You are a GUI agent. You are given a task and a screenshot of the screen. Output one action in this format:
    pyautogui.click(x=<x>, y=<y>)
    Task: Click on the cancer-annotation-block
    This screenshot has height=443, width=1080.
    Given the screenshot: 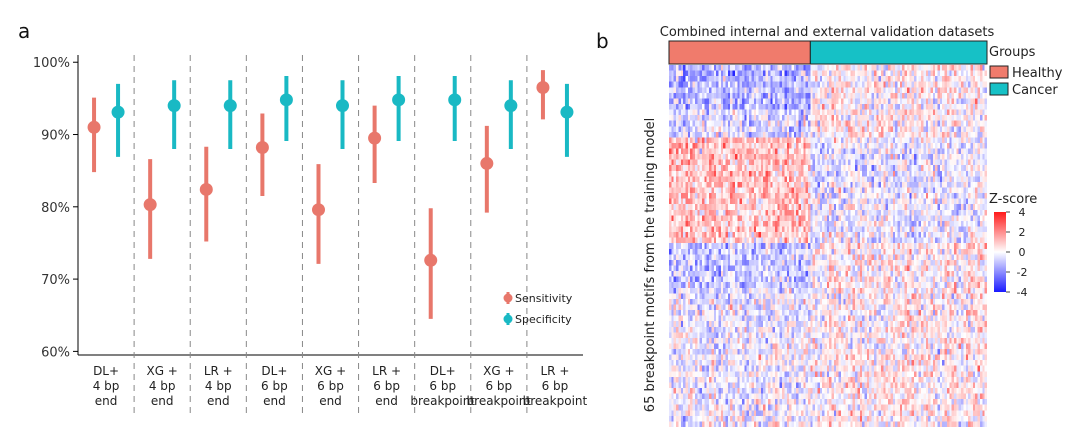 What is the action you would take?
    pyautogui.click(x=898, y=52)
    